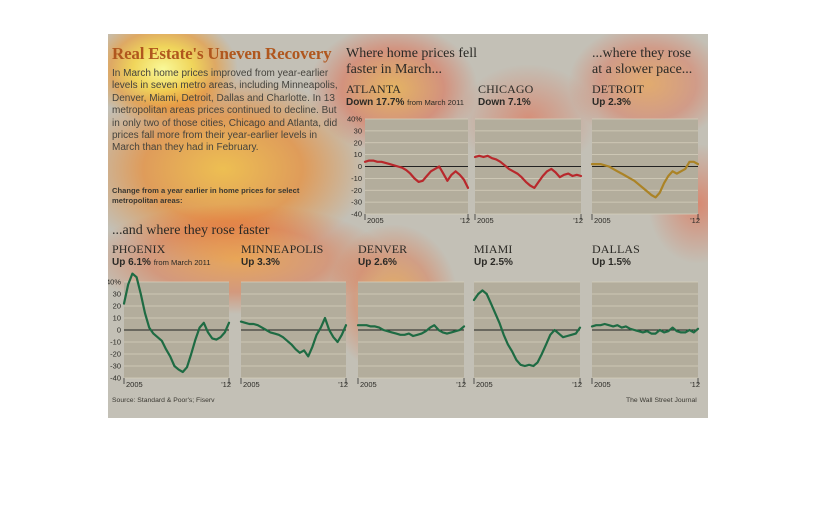 The image size is (816, 512). I want to click on change-chicago: Down 7.1%, so click(504, 102).